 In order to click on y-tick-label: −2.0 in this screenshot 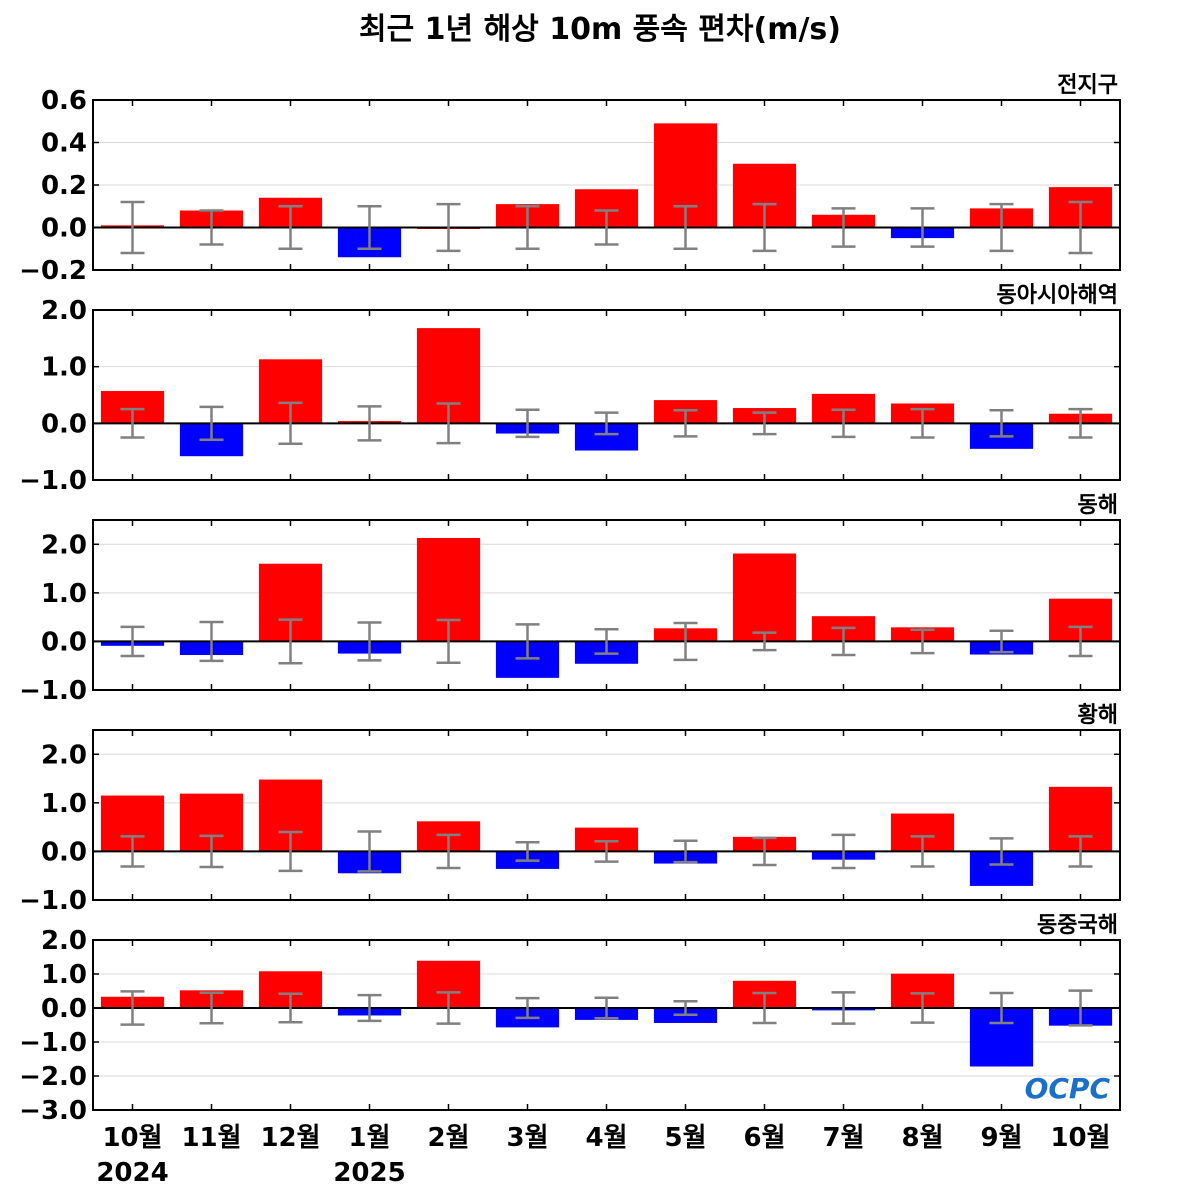, I will do `click(53, 1077)`.